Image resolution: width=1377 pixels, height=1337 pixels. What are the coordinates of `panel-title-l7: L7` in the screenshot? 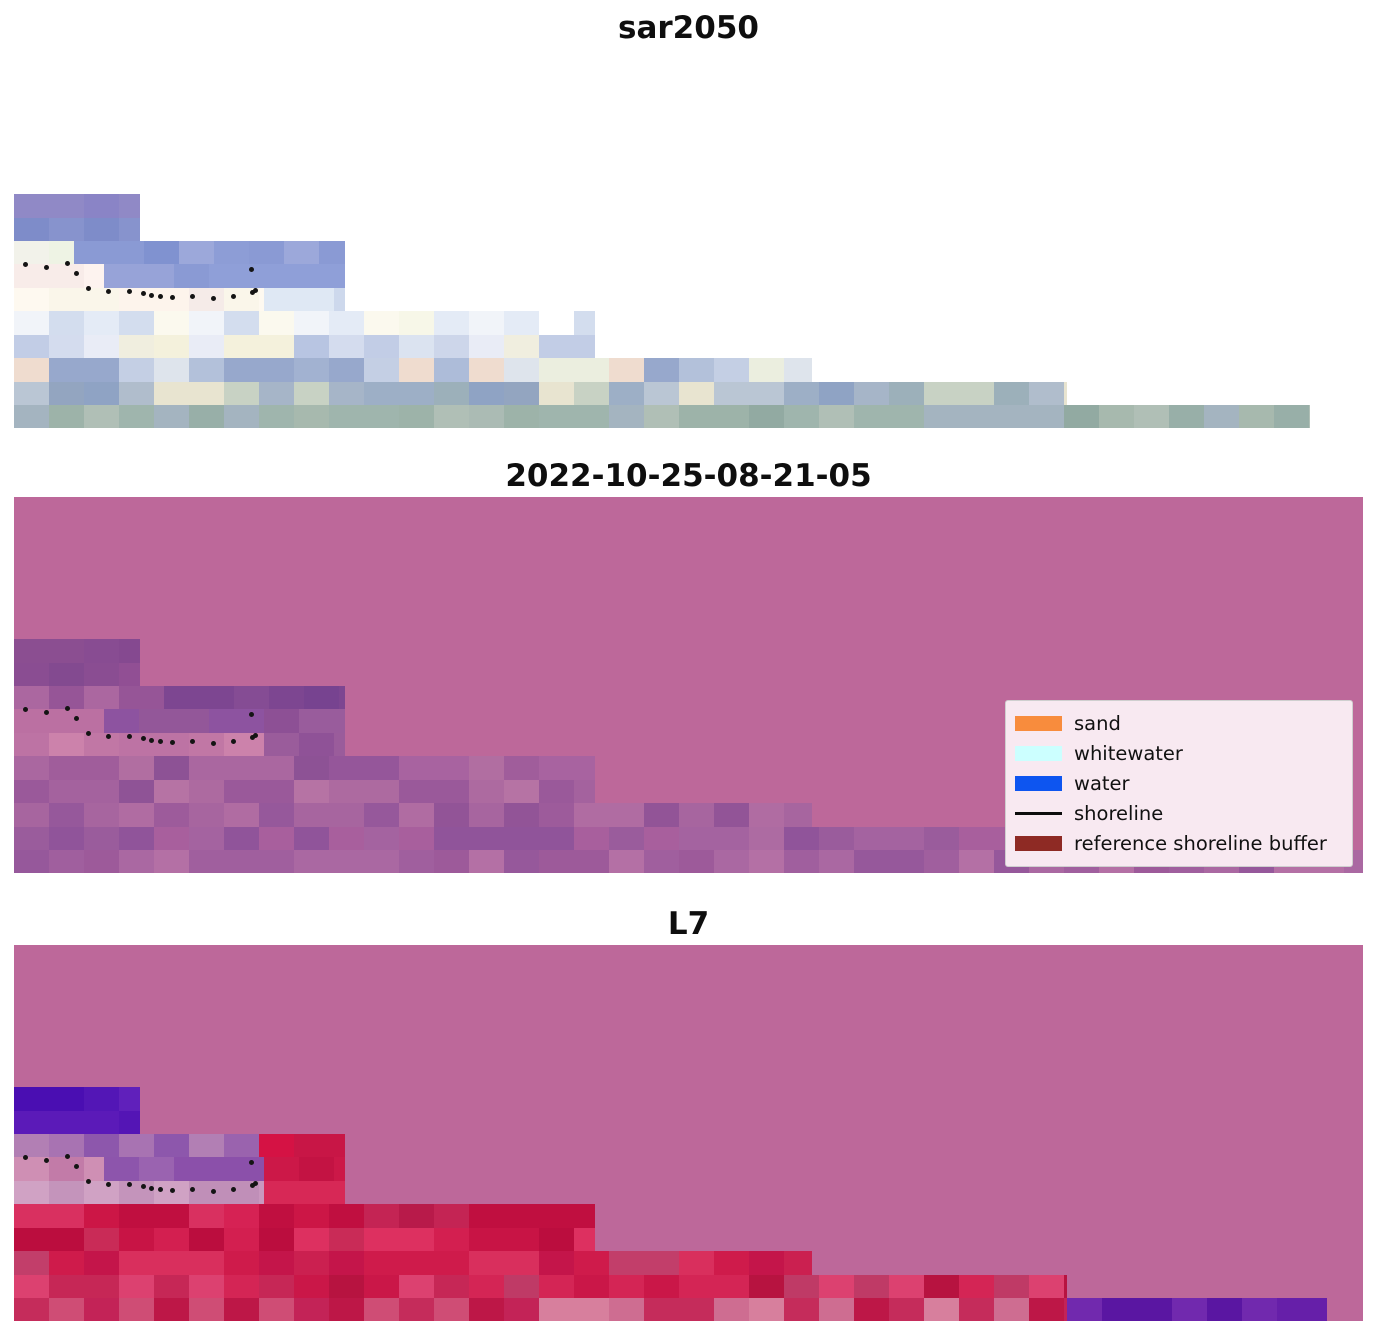 It's located at (688, 924).